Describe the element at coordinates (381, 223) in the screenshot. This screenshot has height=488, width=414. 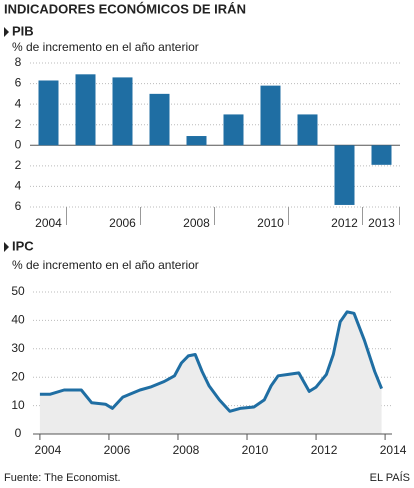
I see `x-tick-label: 2013` at that location.